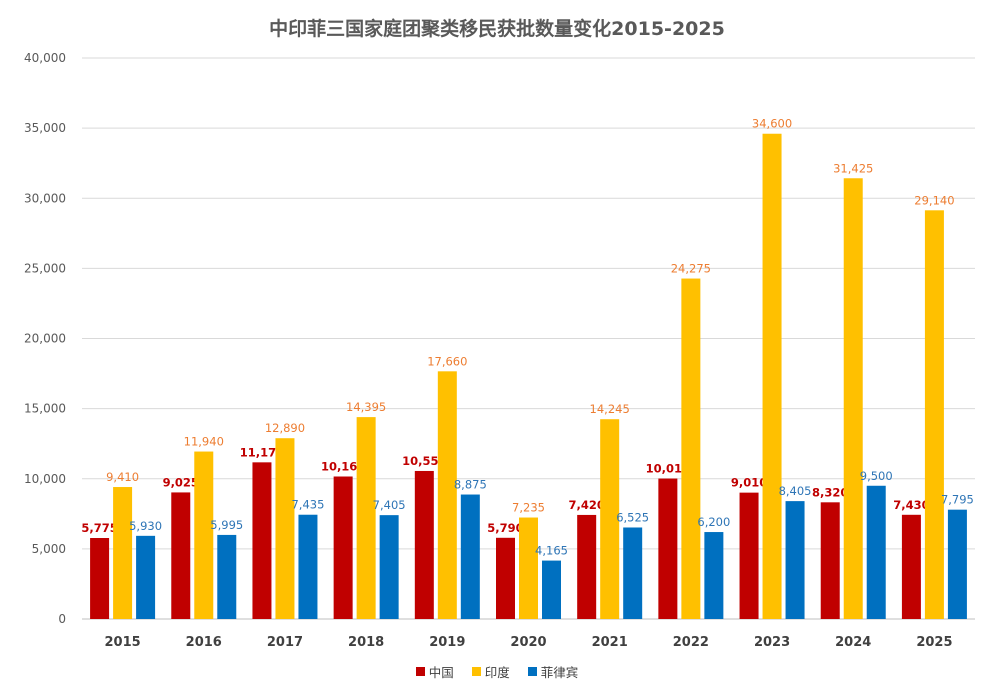 This screenshot has height=694, width=994. Describe the element at coordinates (772, 124) in the screenshot. I see `data-label: 34,600` at that location.